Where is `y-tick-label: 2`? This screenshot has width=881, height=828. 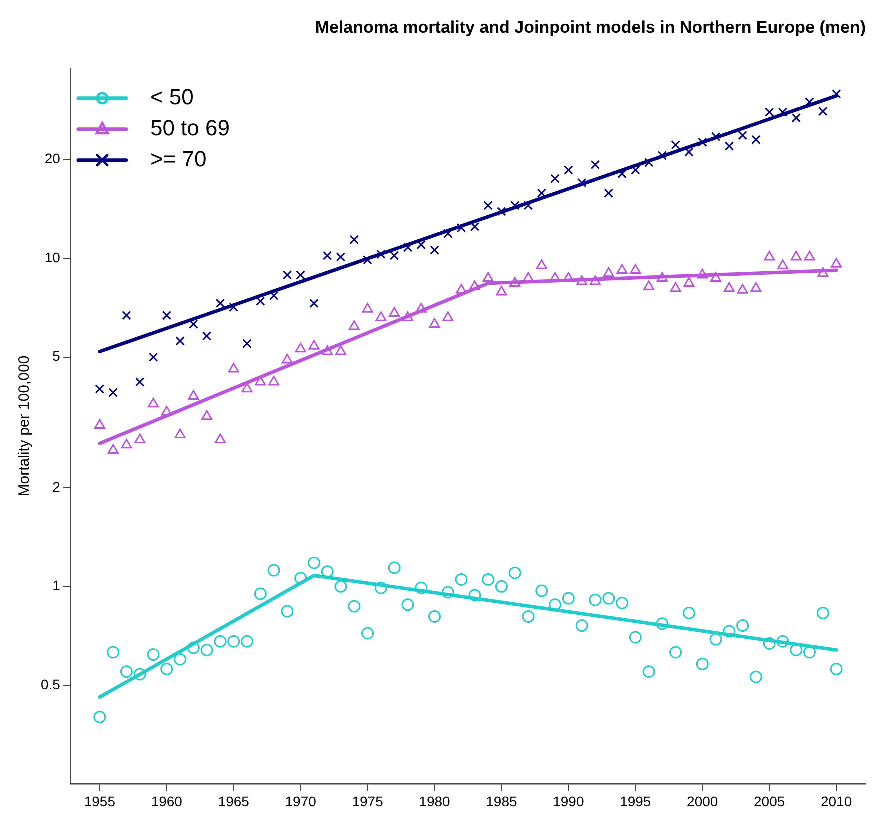
y-tick-label: 2 is located at coordinates (56, 486).